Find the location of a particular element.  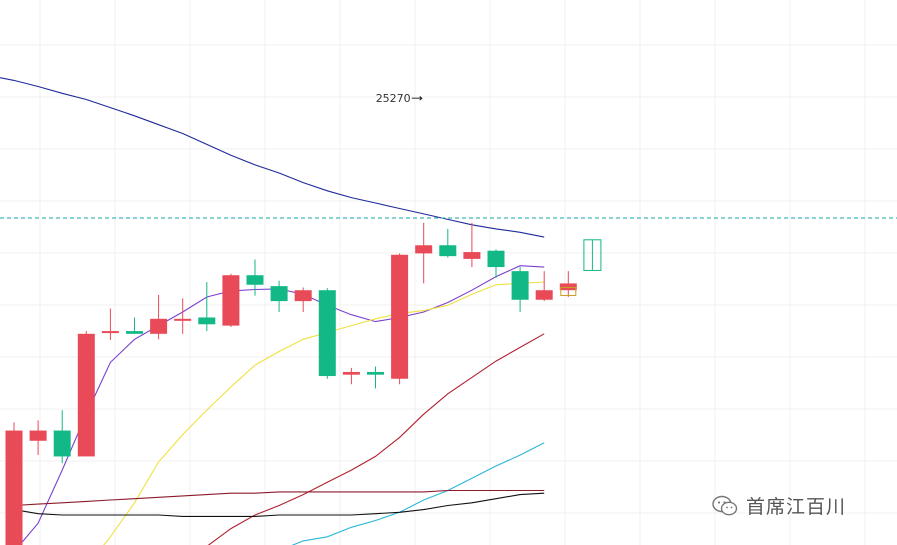

watermark-text: 首席江百川 is located at coordinates (796, 507).